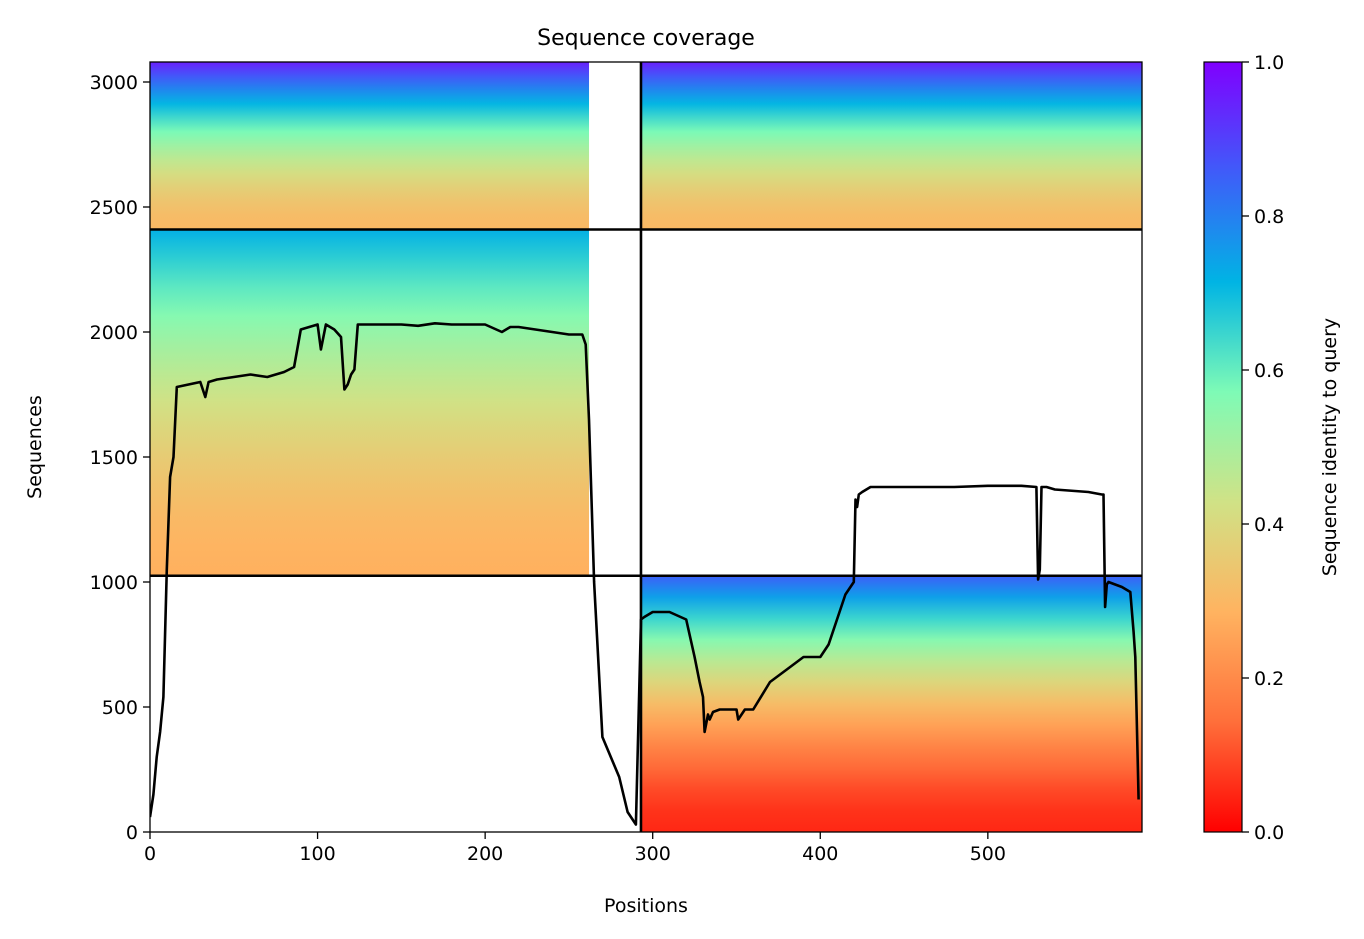 The height and width of the screenshot is (939, 1364). I want to click on y-tick-label: 2000, so click(114, 333).